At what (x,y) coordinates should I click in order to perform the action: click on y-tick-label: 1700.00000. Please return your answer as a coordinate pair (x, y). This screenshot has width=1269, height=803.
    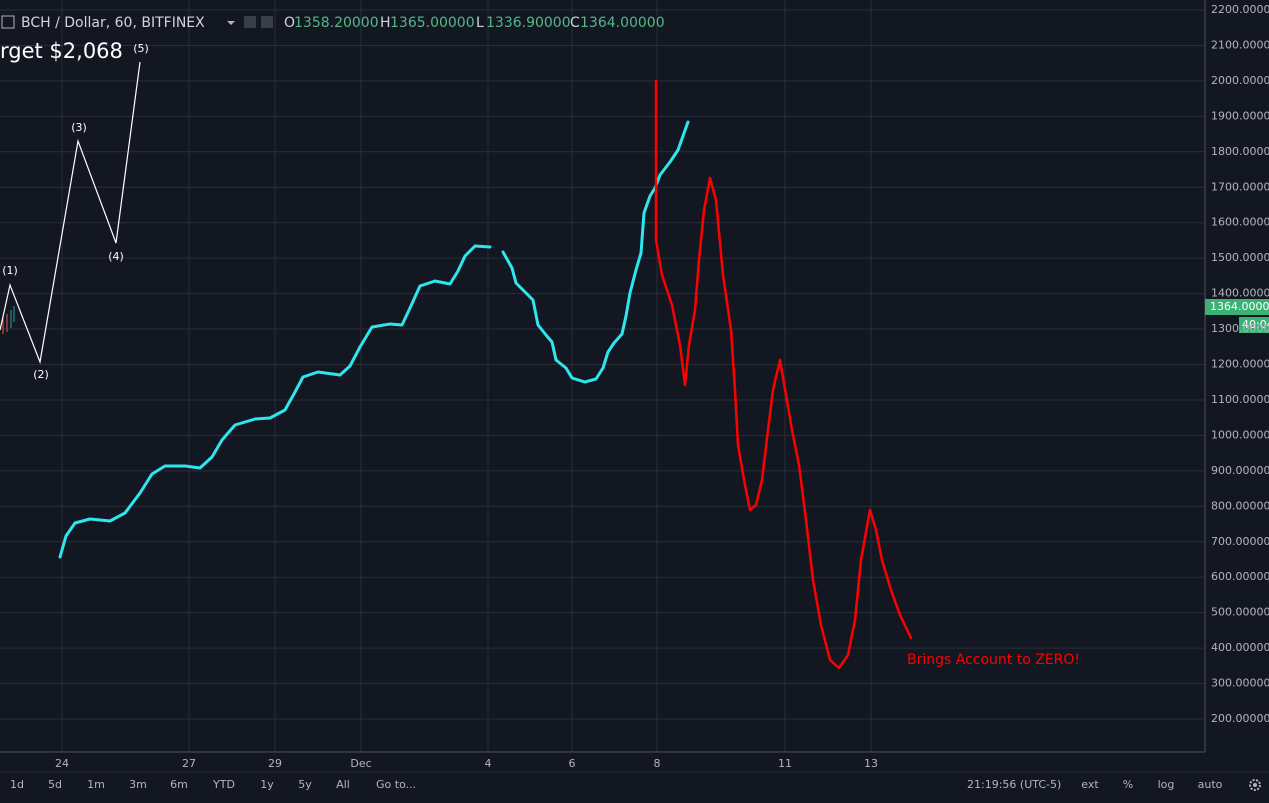
    Looking at the image, I should click on (1240, 186).